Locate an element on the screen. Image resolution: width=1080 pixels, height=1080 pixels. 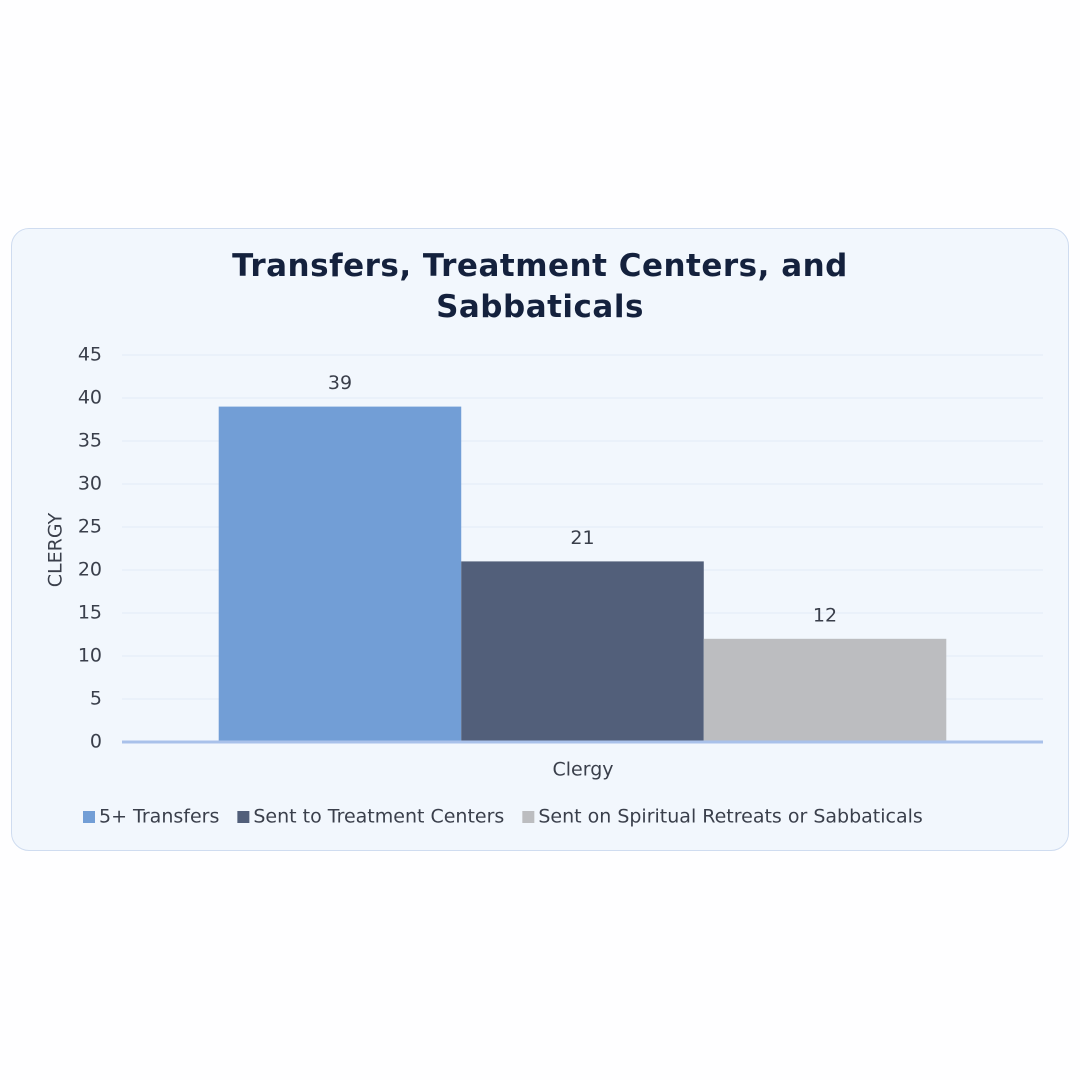
y-tick-label: 10 is located at coordinates (90, 656).